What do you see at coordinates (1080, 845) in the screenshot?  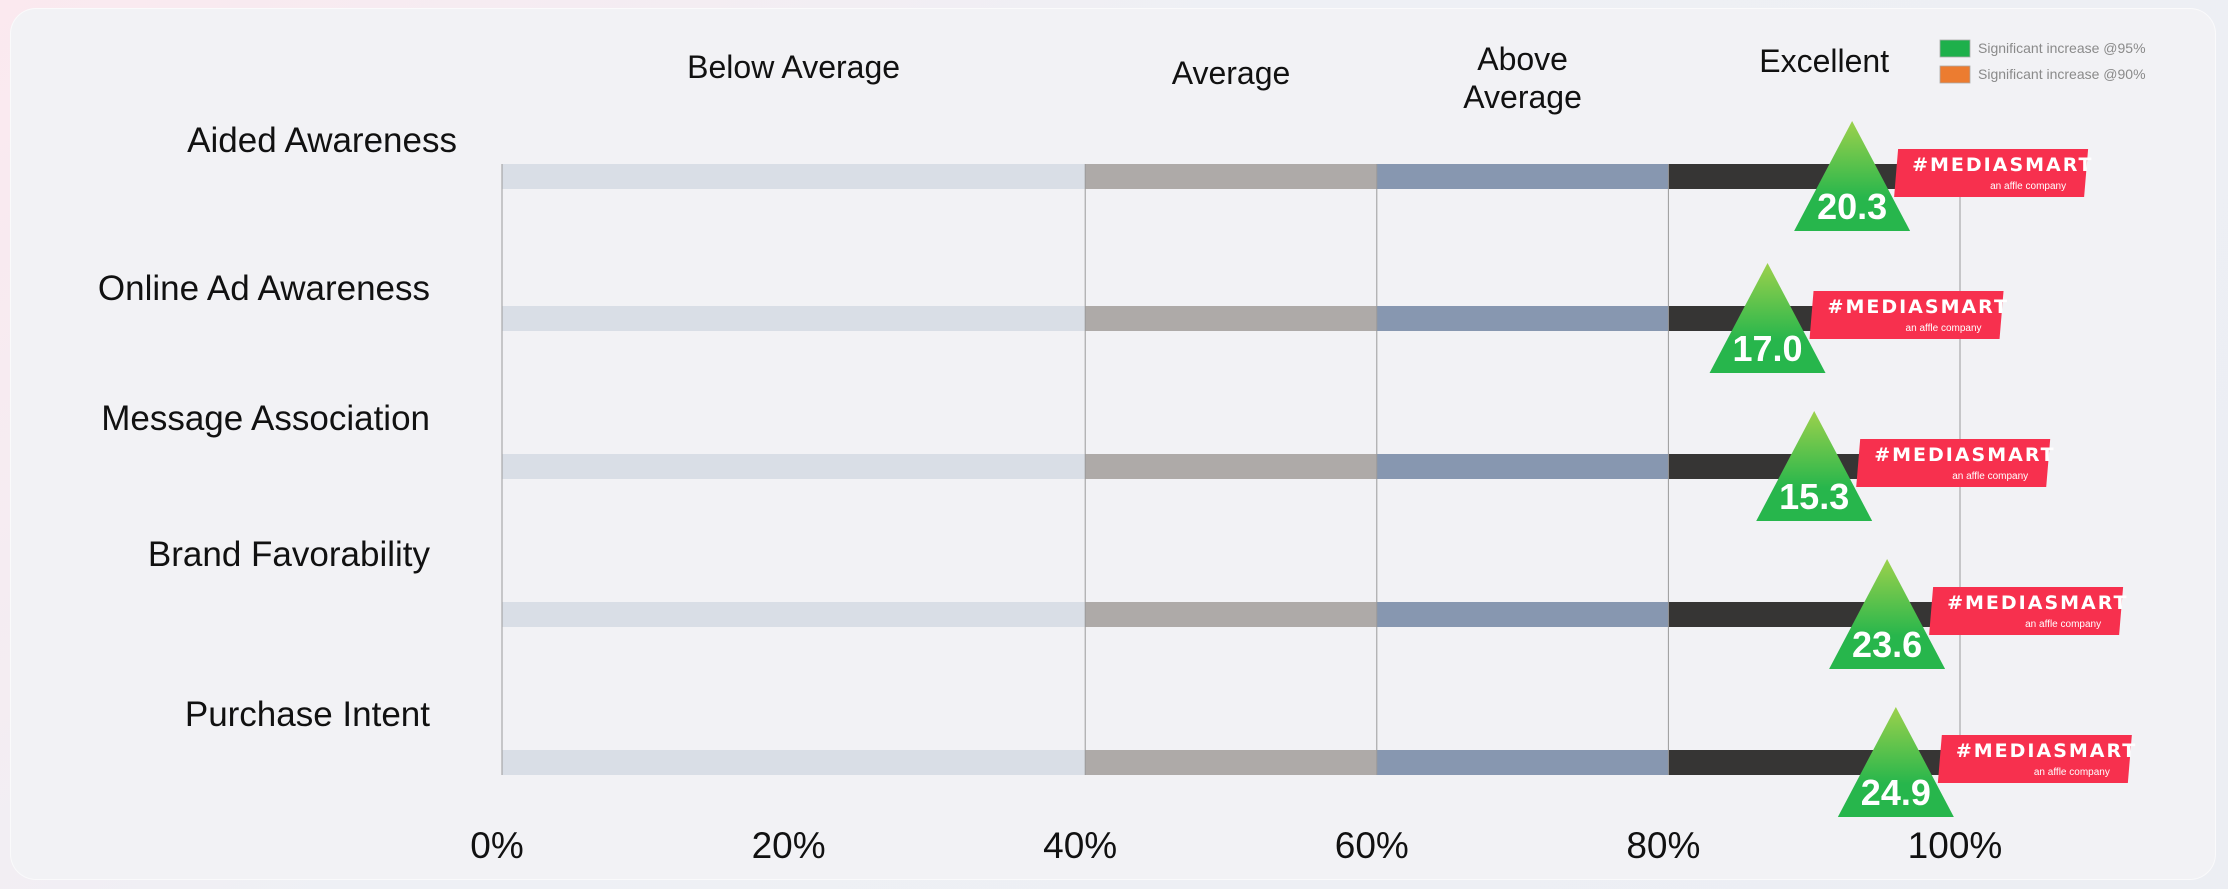 I see `x-tick-label: 40%` at bounding box center [1080, 845].